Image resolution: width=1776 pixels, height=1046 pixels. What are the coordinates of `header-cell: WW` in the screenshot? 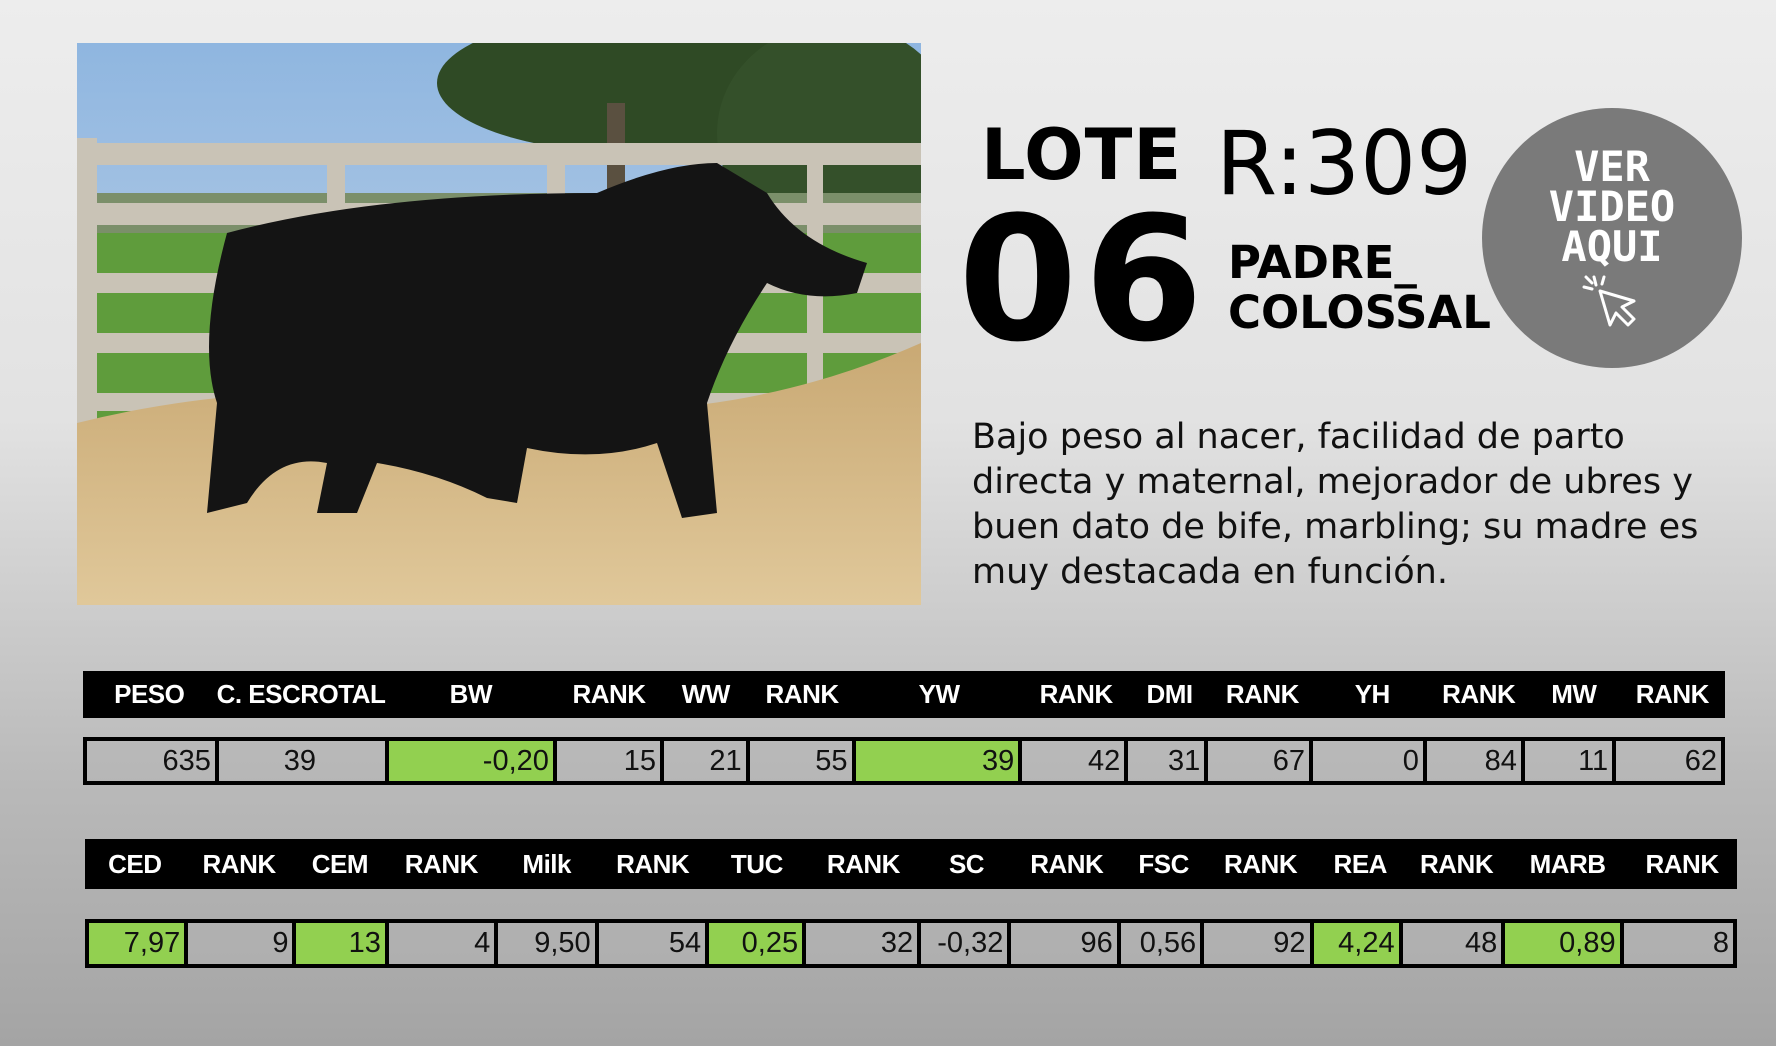 It's located at (706, 694).